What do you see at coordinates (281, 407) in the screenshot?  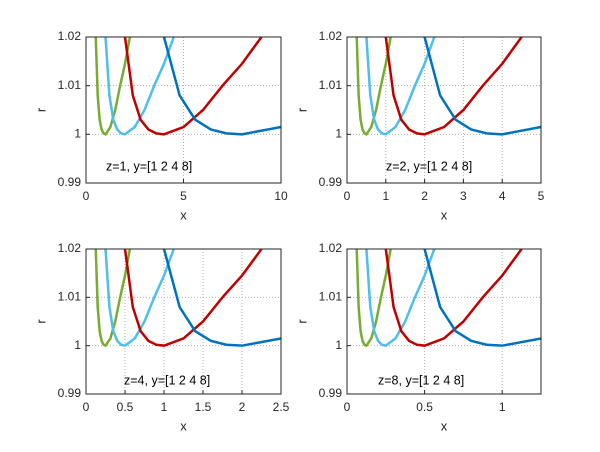 I see `x-tick-label: 2.5` at bounding box center [281, 407].